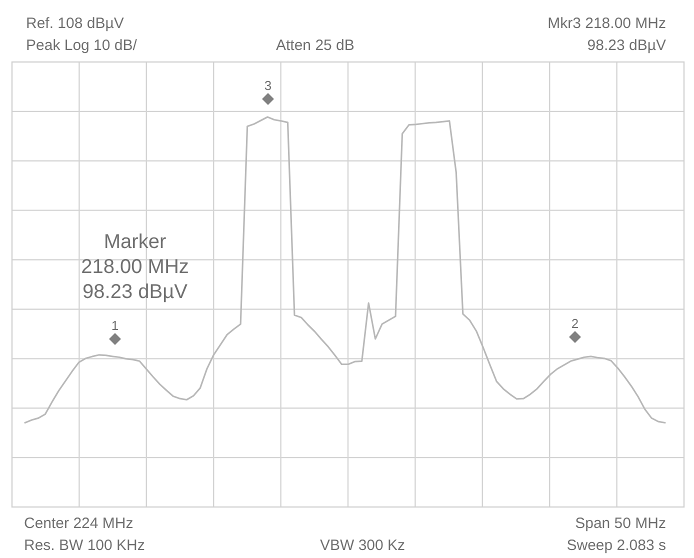  Describe the element at coordinates (135, 267) in the screenshot. I see `annotation: Marker 218.00 MHz 98.23 dBµV` at that location.